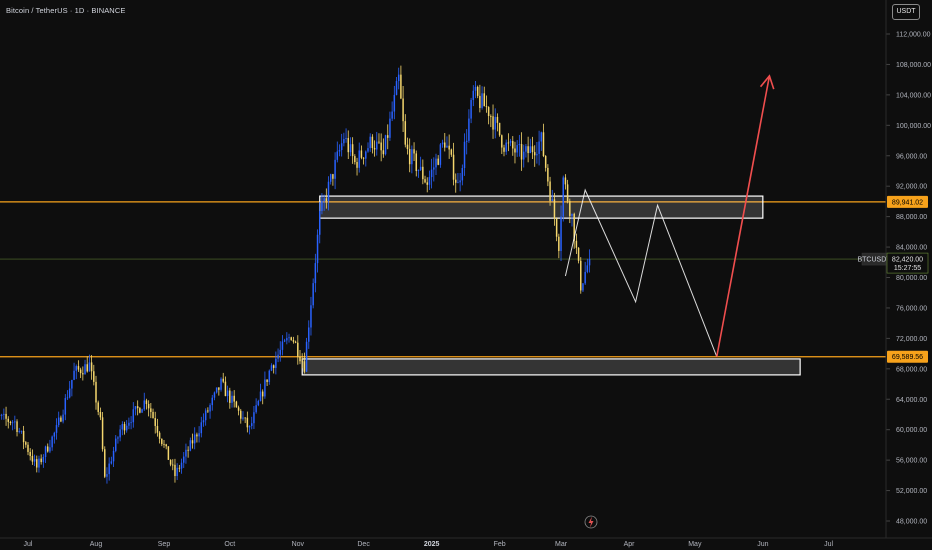 Image resolution: width=932 pixels, height=550 pixels. Describe the element at coordinates (911, 217) in the screenshot. I see `y-tick-label: 88,000.00` at that location.